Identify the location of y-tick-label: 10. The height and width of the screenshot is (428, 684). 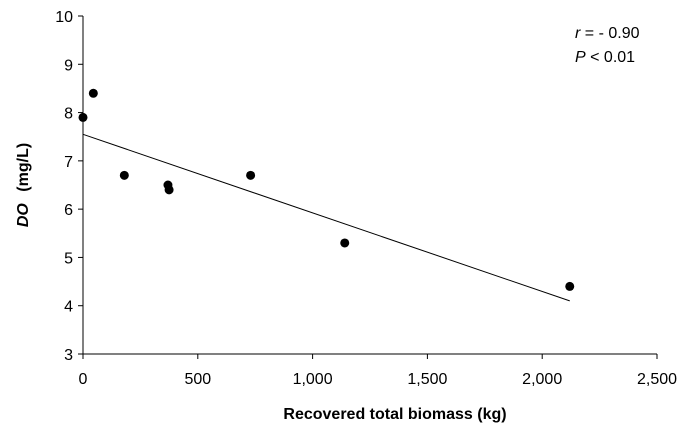
(64, 17).